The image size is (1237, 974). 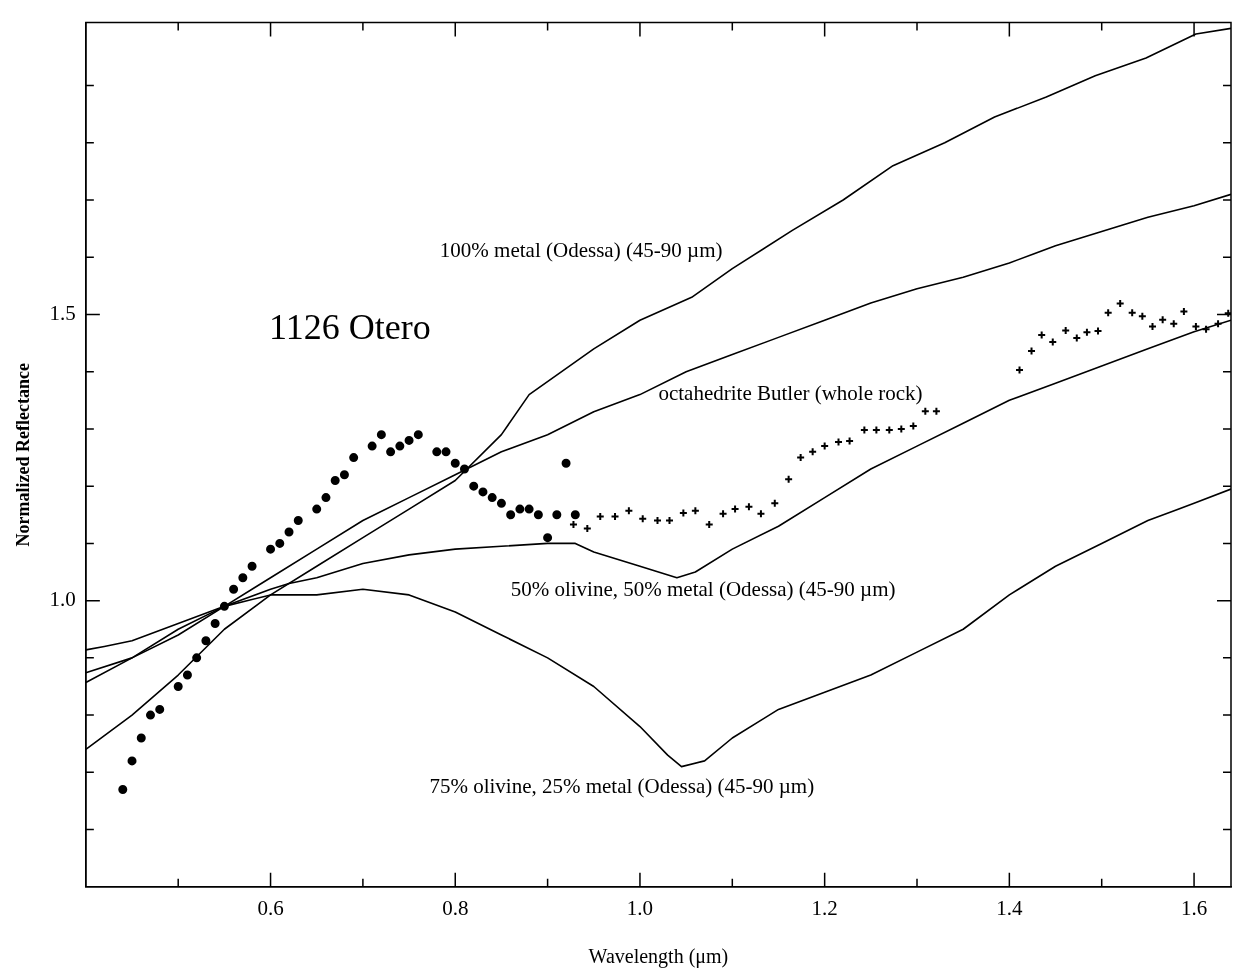 What do you see at coordinates (62, 313) in the screenshot?
I see `y-tick-label: 1.5` at bounding box center [62, 313].